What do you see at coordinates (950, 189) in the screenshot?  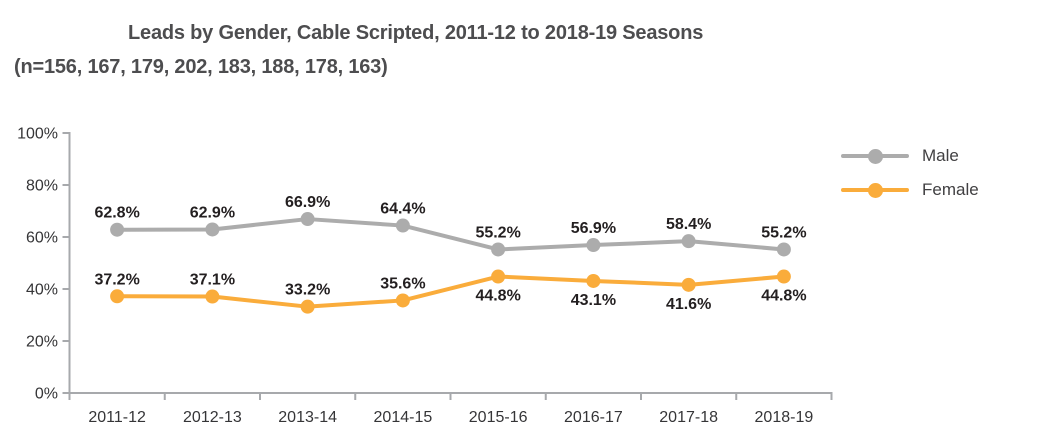 I see `legend-label-female: Female` at bounding box center [950, 189].